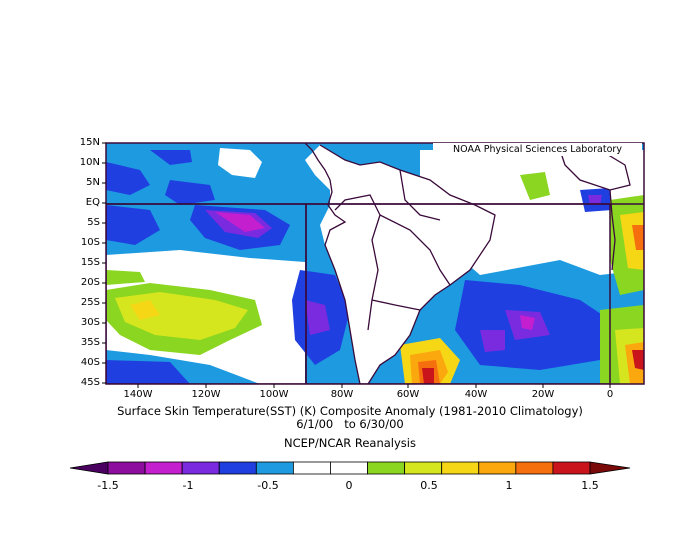  I want to click on lat-label: 5N, so click(93, 182).